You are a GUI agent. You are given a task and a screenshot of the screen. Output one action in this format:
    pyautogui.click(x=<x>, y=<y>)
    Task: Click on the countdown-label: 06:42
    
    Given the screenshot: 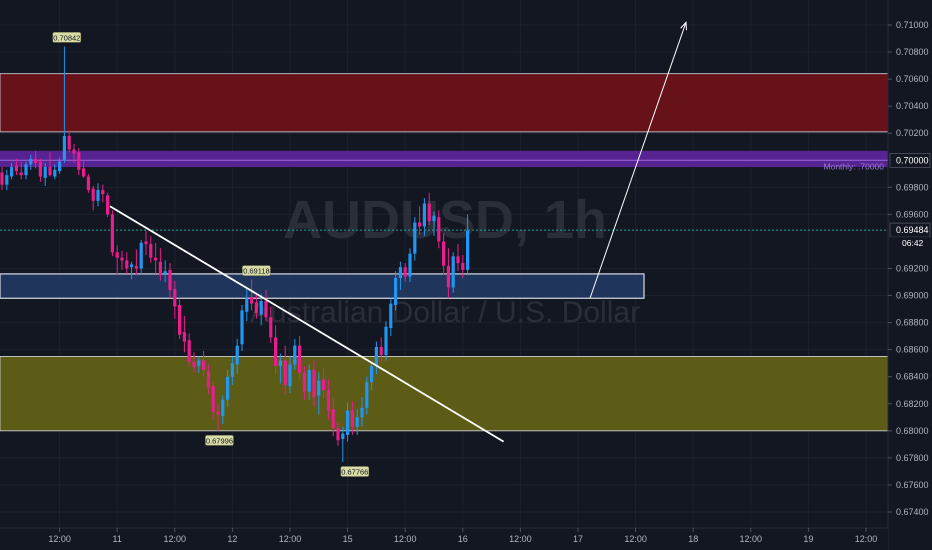 What is the action you would take?
    pyautogui.click(x=913, y=243)
    